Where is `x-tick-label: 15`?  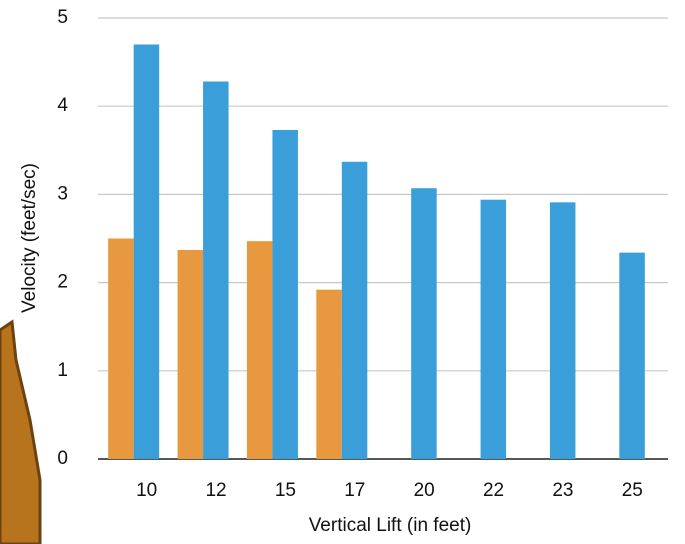 x-tick-label: 15 is located at coordinates (285, 490).